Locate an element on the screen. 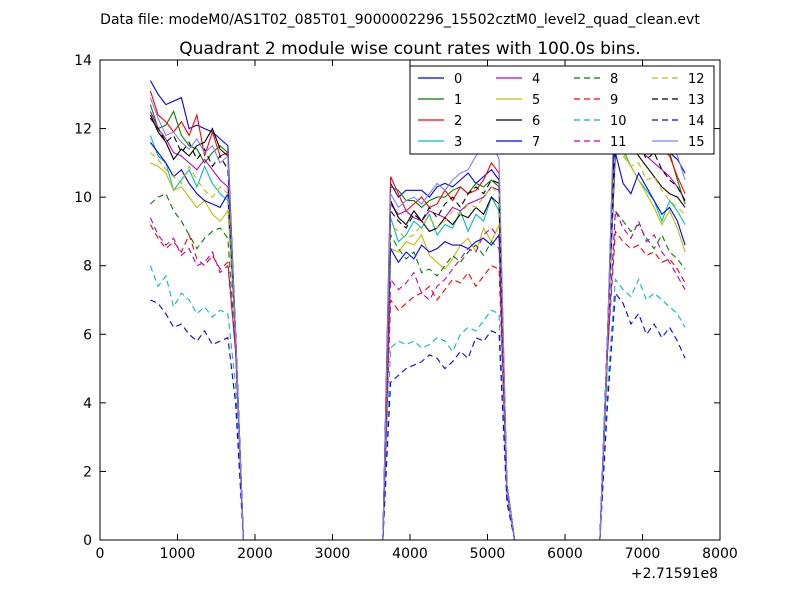 This screenshot has width=800, height=600. x-tick-label: 1000 is located at coordinates (178, 554).